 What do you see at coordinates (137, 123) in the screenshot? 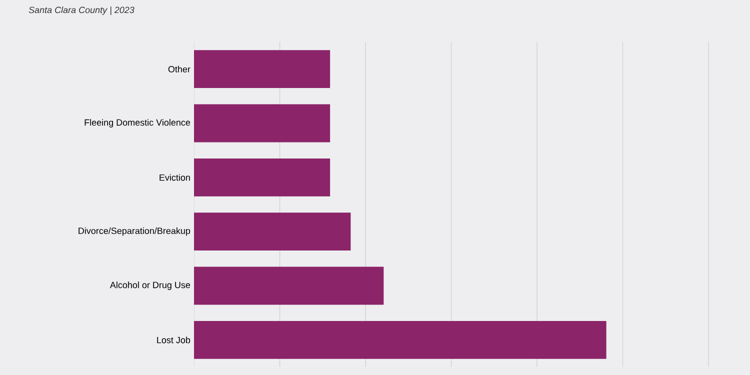
I see `y-tick-label: Fleeing Domestic Violence` at bounding box center [137, 123].